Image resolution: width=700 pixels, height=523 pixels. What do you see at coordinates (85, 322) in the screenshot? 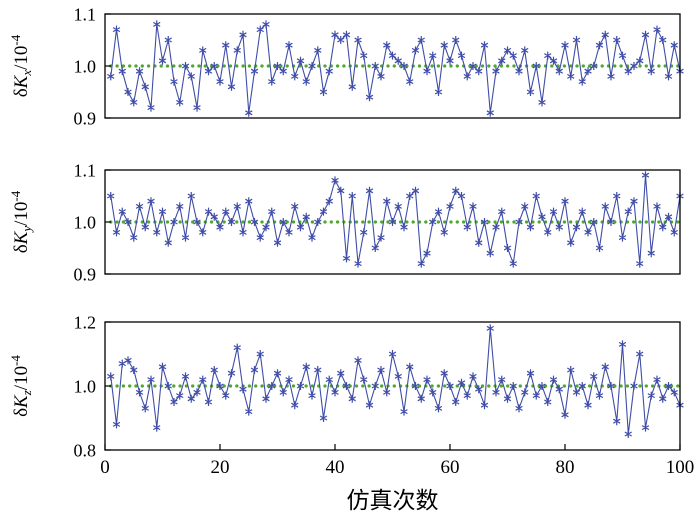
I see `y-tick-label: 1.2` at bounding box center [85, 322].